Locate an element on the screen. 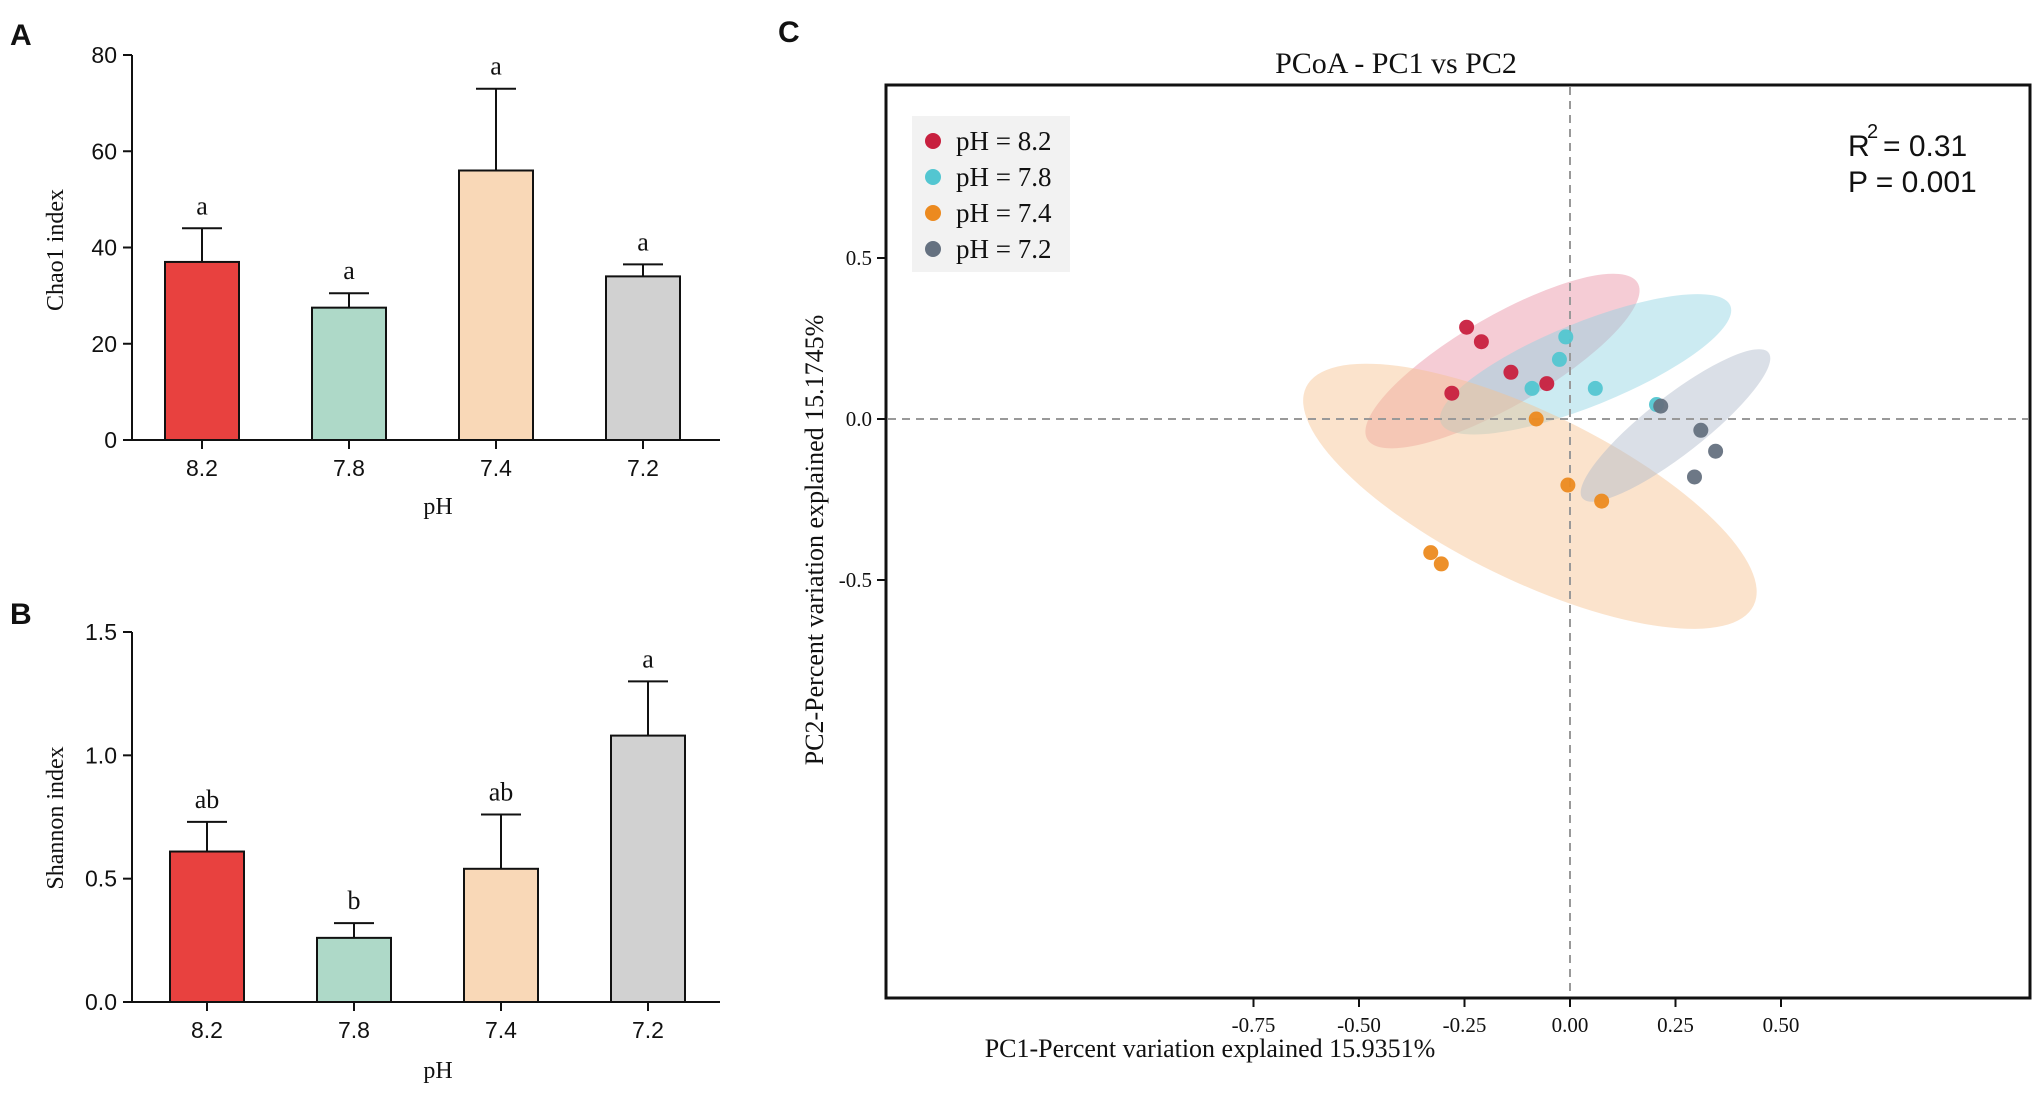 The width and height of the screenshot is (2033, 1104). pcoa-y-axis-title: PC2-Percent variation explained 15.1745% is located at coordinates (814, 540).